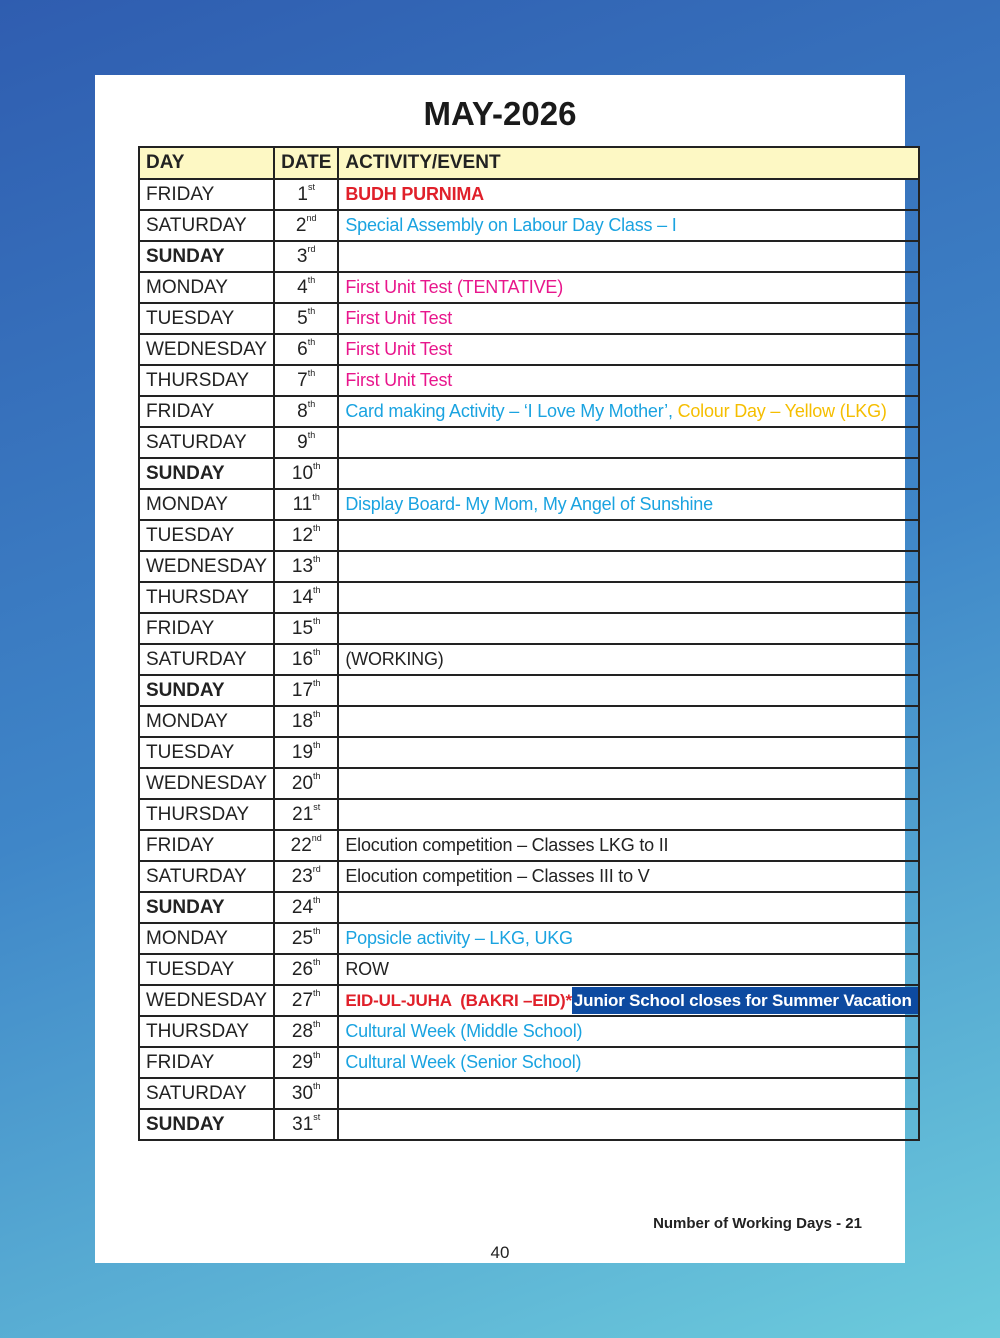 The image size is (1000, 1338). Describe the element at coordinates (306, 938) in the screenshot. I see `date-cell: 25th` at that location.